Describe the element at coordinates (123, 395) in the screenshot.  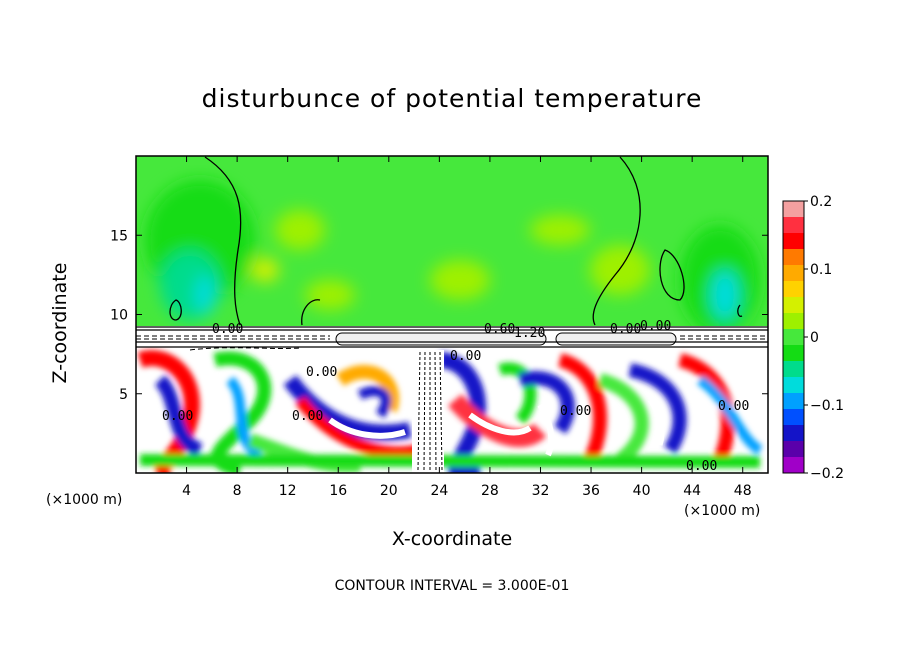
I see `y-tick-label: 5` at that location.